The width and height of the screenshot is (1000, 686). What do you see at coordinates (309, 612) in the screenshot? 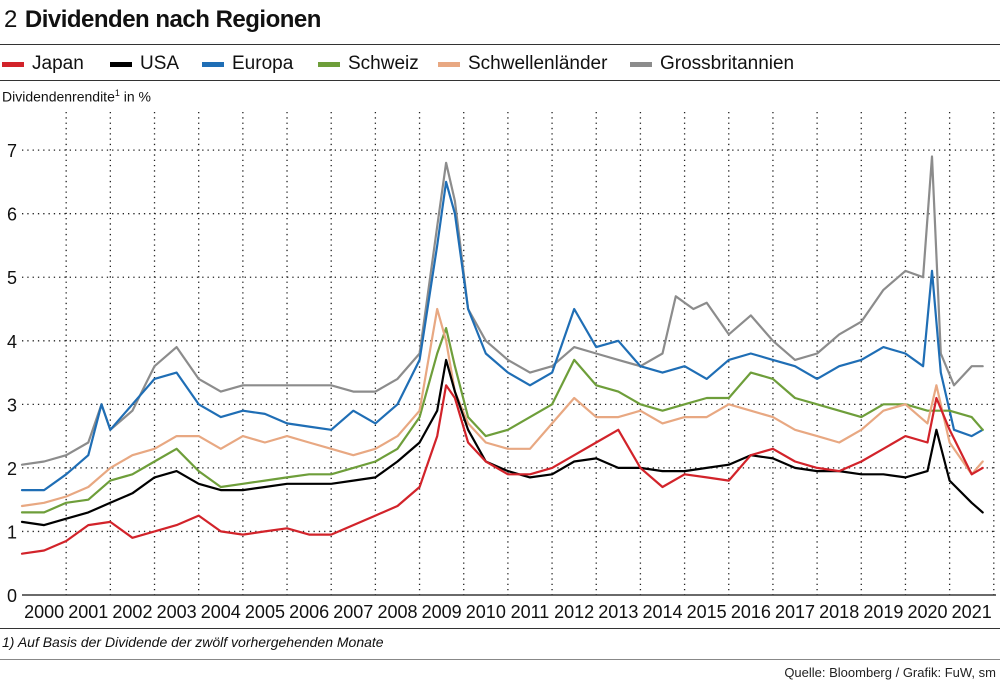
I see `x-tick-label: 2006` at bounding box center [309, 612].